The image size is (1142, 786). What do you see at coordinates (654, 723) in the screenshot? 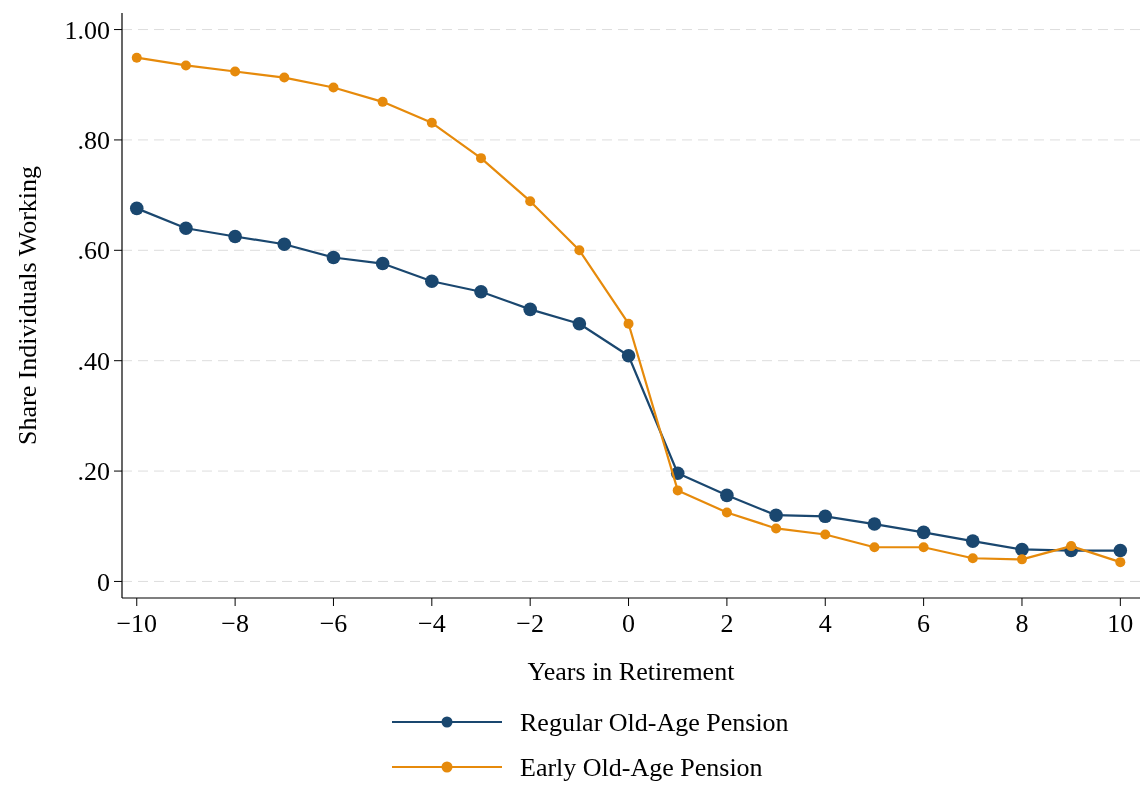
I see `legend-label: Regular Old-Age Pension` at bounding box center [654, 723].